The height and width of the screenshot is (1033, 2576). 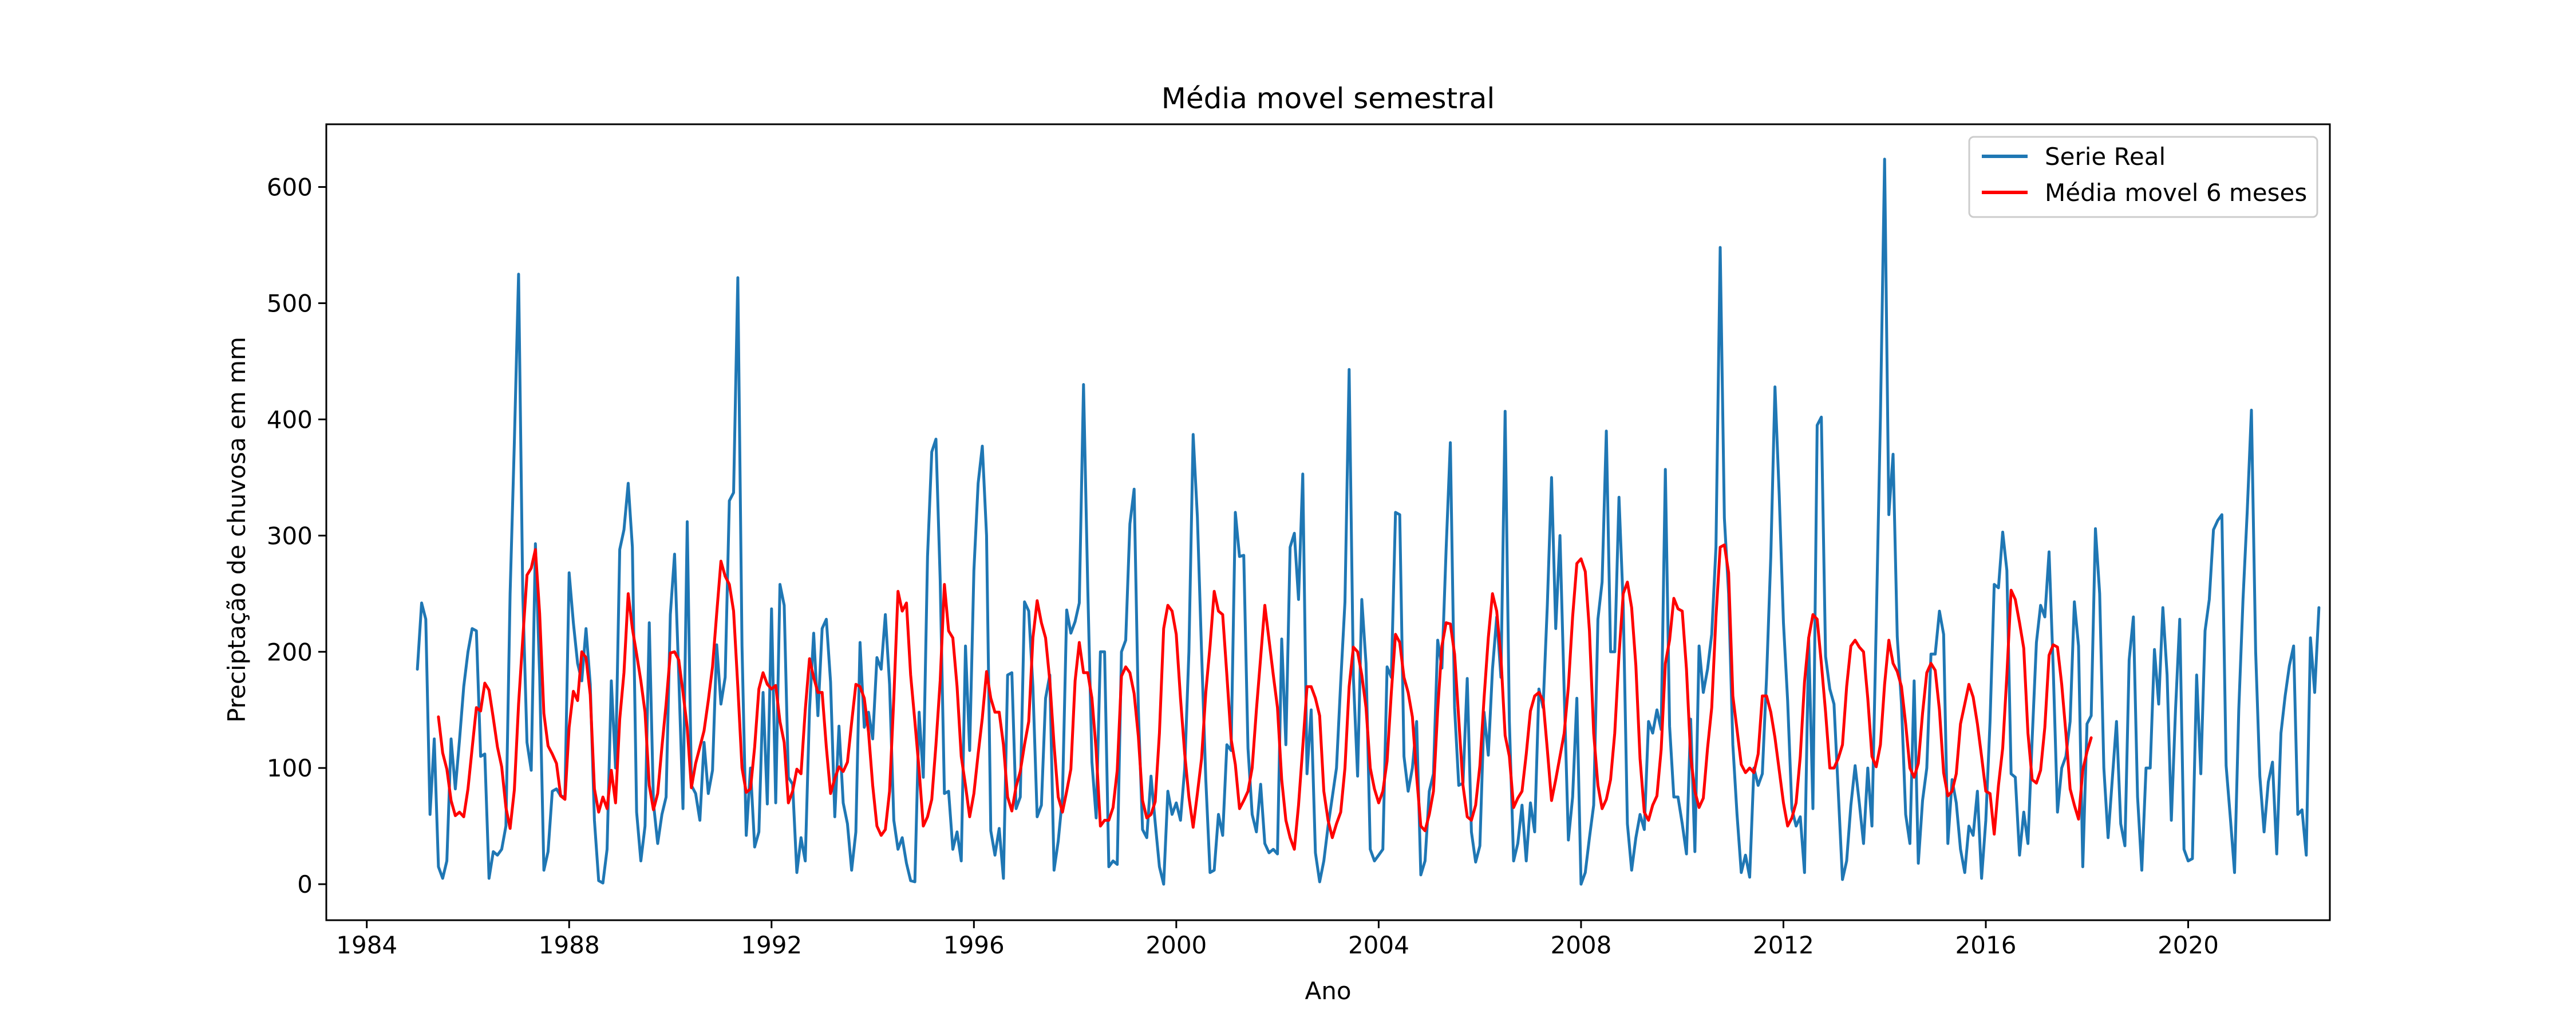 What do you see at coordinates (366, 945) in the screenshot?
I see `x-tick-label: 1984` at bounding box center [366, 945].